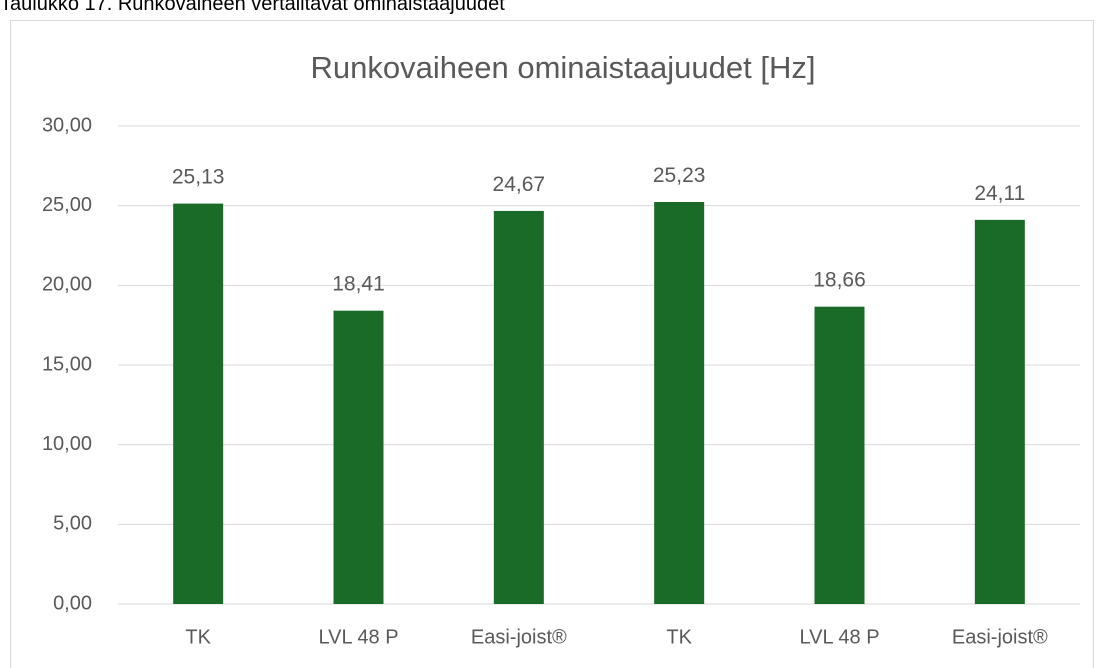 This screenshot has height=668, width=1103. What do you see at coordinates (67, 205) in the screenshot?
I see `y-tick-label: 25,00` at bounding box center [67, 205].